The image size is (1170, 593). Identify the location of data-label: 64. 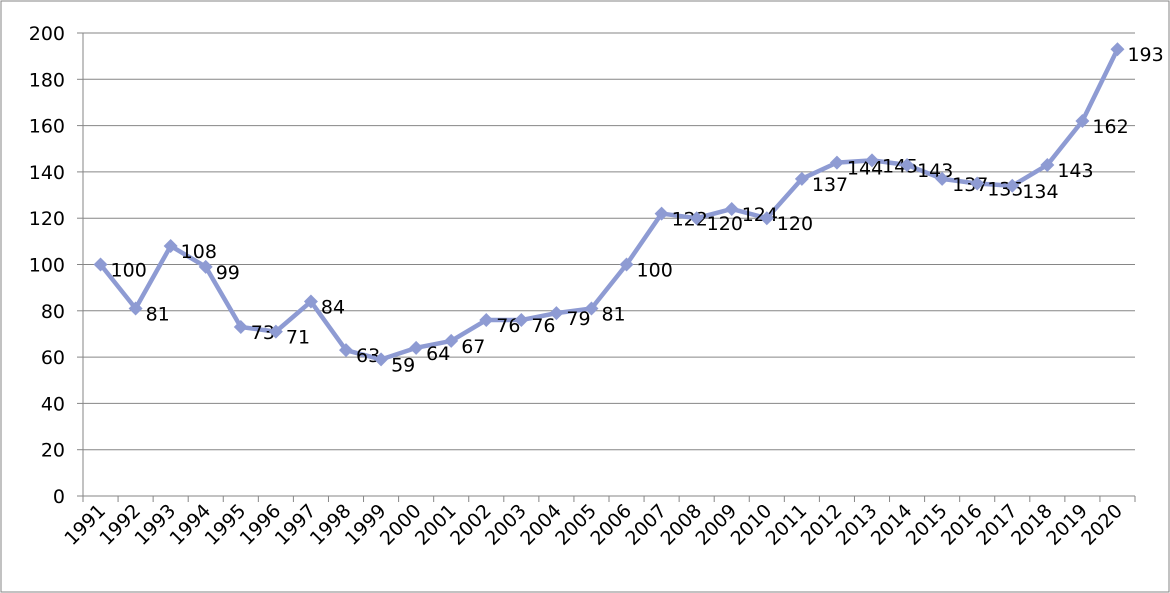
(438, 354).